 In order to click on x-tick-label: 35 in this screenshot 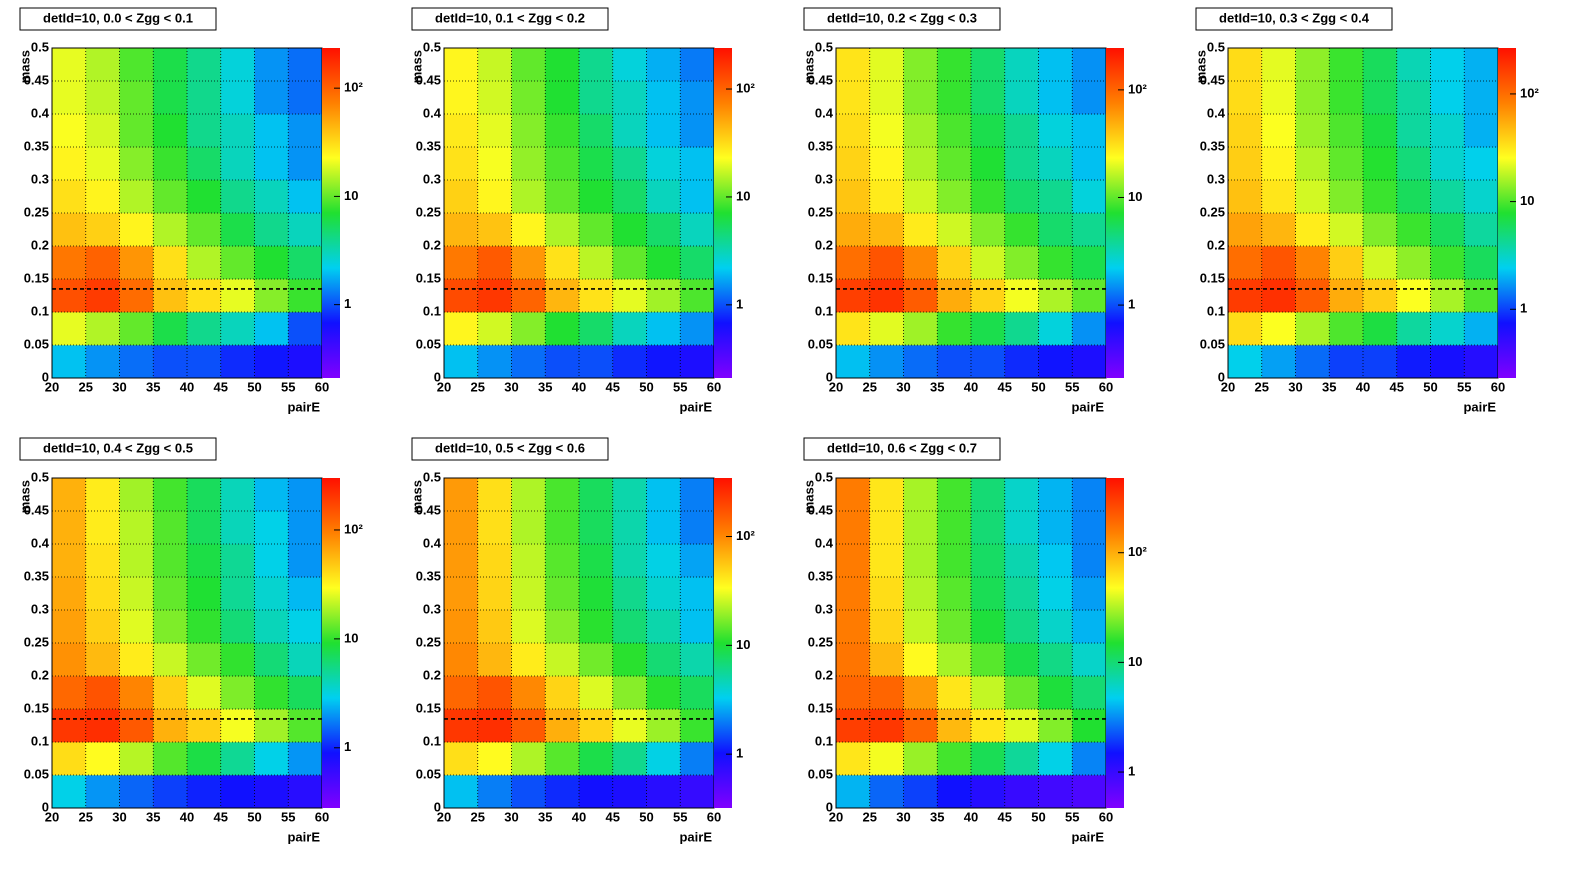, I will do `click(153, 816)`.